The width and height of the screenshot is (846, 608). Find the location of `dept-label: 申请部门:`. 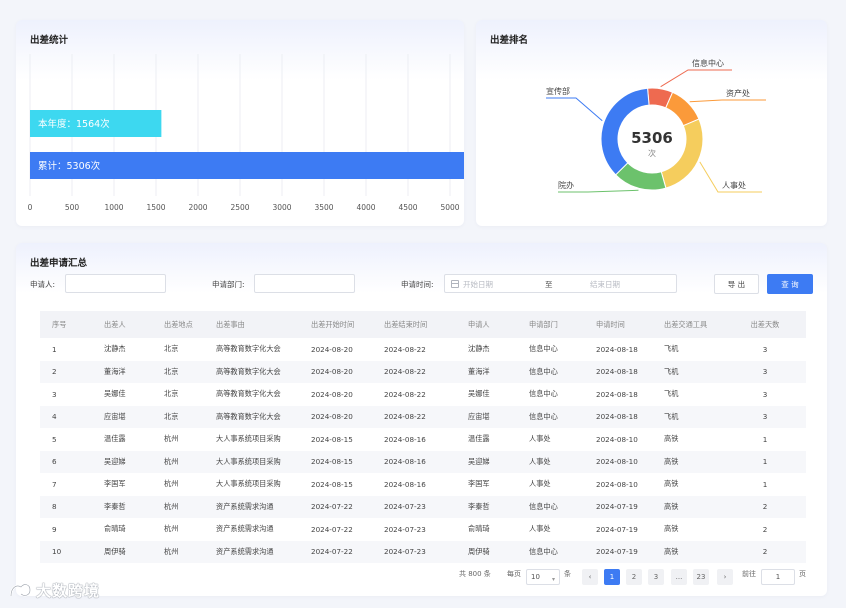

dept-label: 申请部门: is located at coordinates (228, 284).